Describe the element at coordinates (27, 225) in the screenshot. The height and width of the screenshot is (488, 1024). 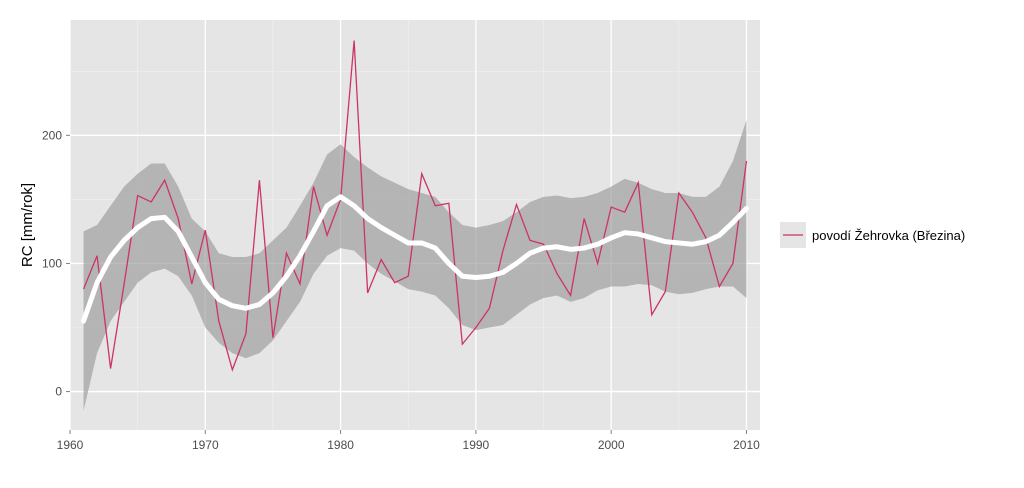
I see `y-axis-title: RC [mm/rok]` at that location.